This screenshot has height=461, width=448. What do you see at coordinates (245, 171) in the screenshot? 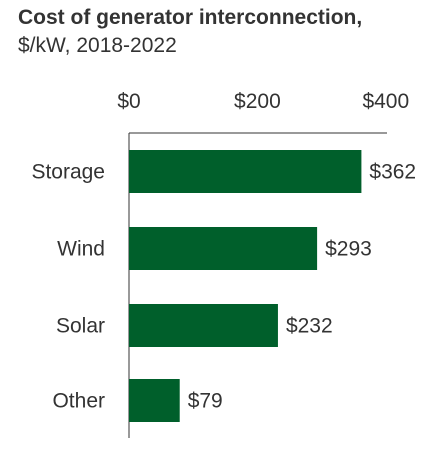
I see `bar-storage` at bounding box center [245, 171].